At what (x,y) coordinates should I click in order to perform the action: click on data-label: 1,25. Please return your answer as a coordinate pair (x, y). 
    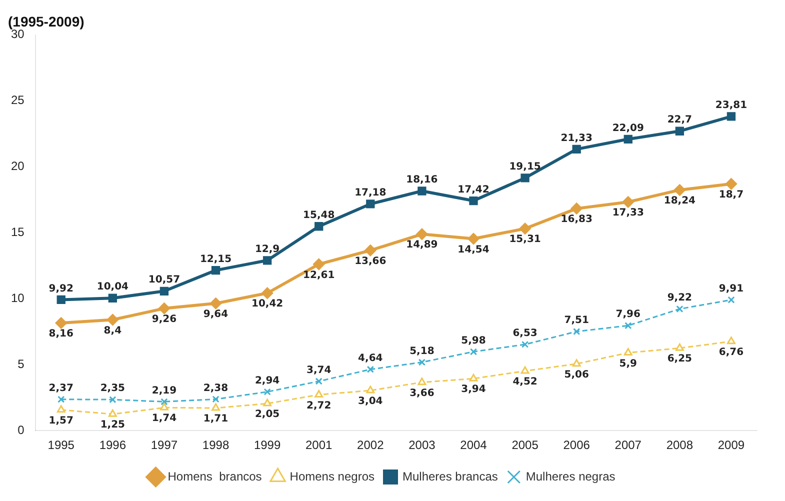
    Looking at the image, I should click on (113, 425).